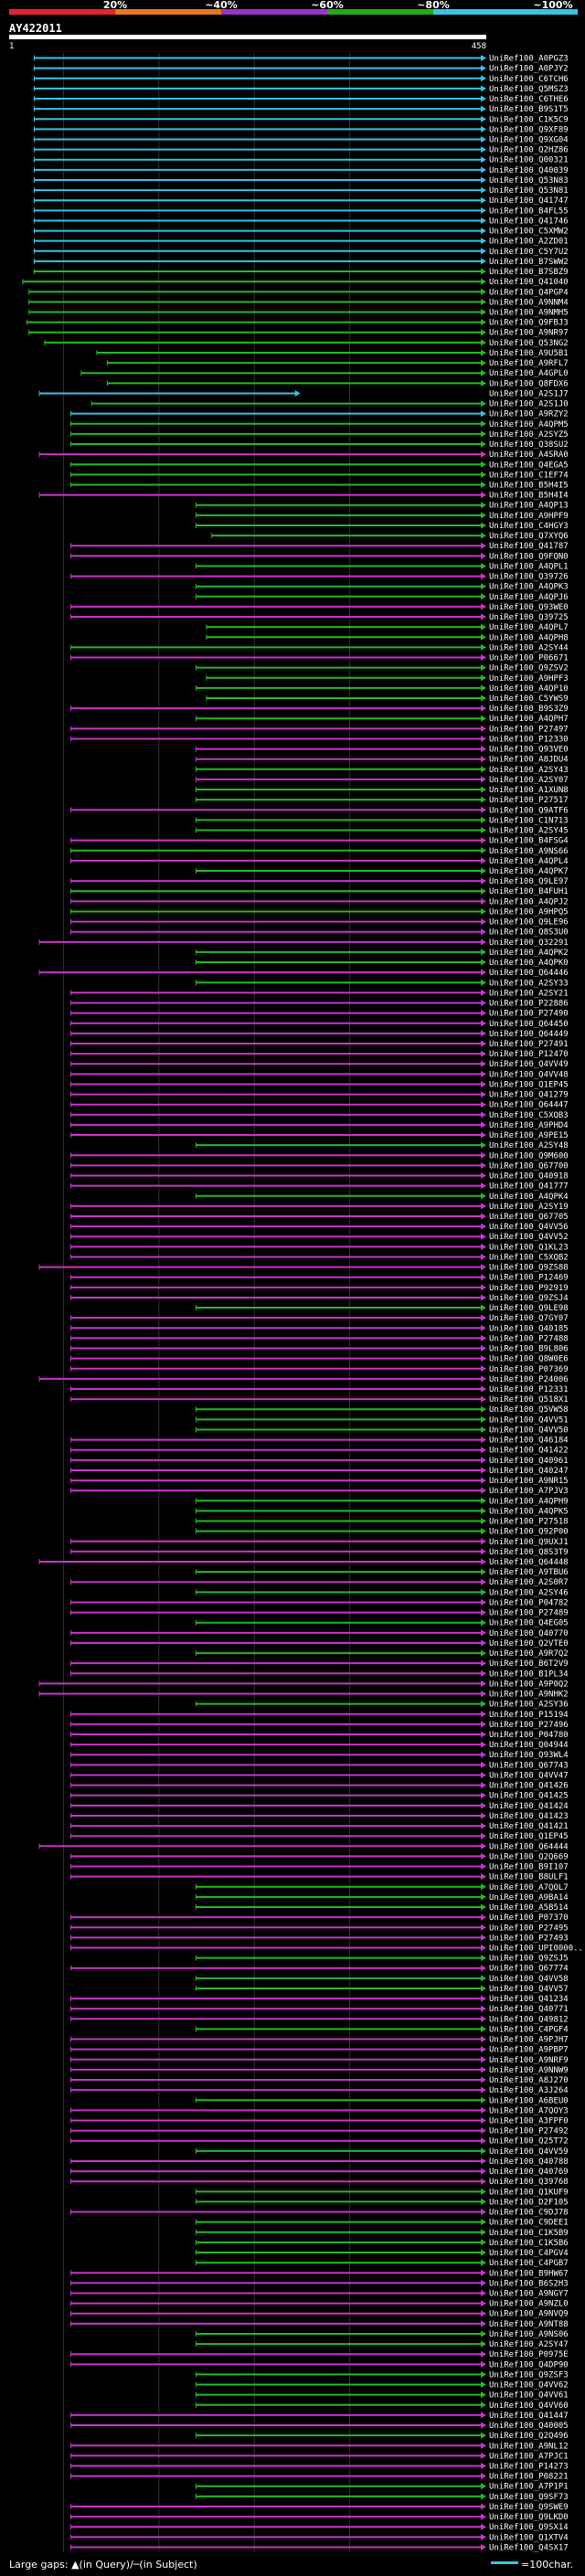 This screenshot has height=2576, width=585. Describe the element at coordinates (529, 1623) in the screenshot. I see `hit-label: UniRef100_Q4EG05` at that location.